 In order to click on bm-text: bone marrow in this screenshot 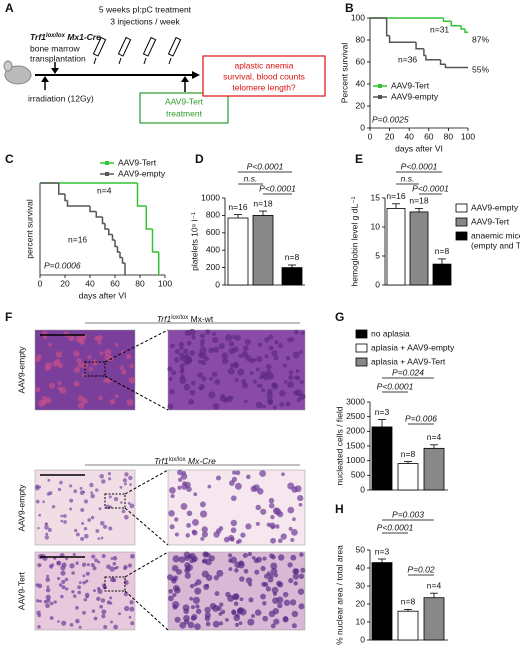, I will do `click(55, 48)`.